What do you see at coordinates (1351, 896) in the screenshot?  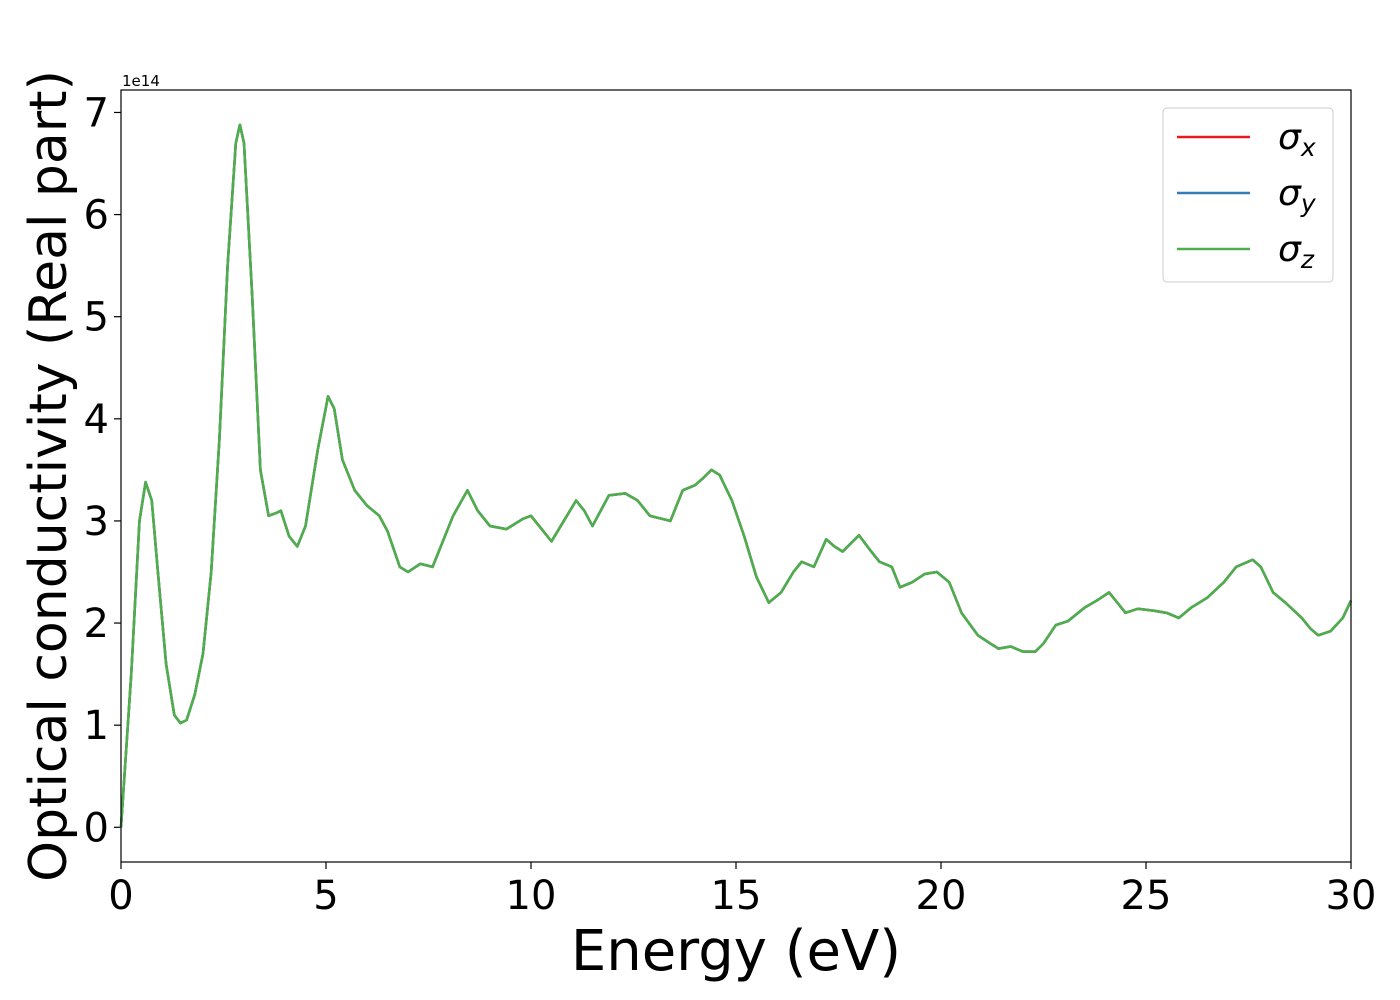 I see `x-tick-label: 30` at bounding box center [1351, 896].